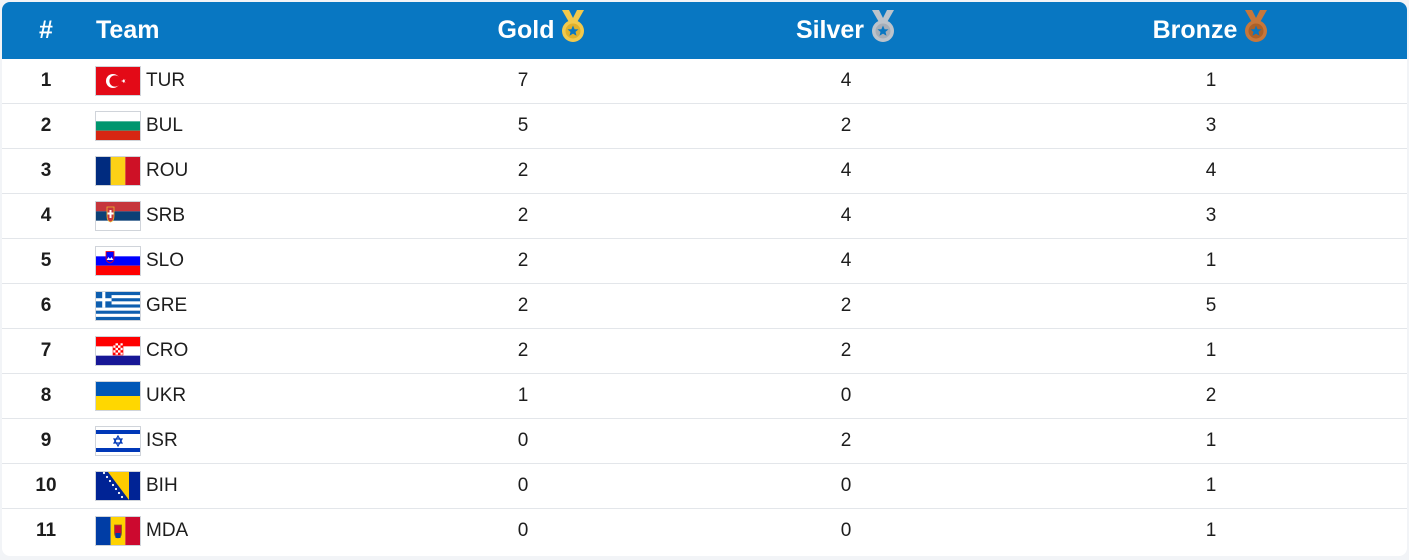 The width and height of the screenshot is (1409, 560). I want to click on table-row: 8 UKR 1 0 2, so click(704, 396).